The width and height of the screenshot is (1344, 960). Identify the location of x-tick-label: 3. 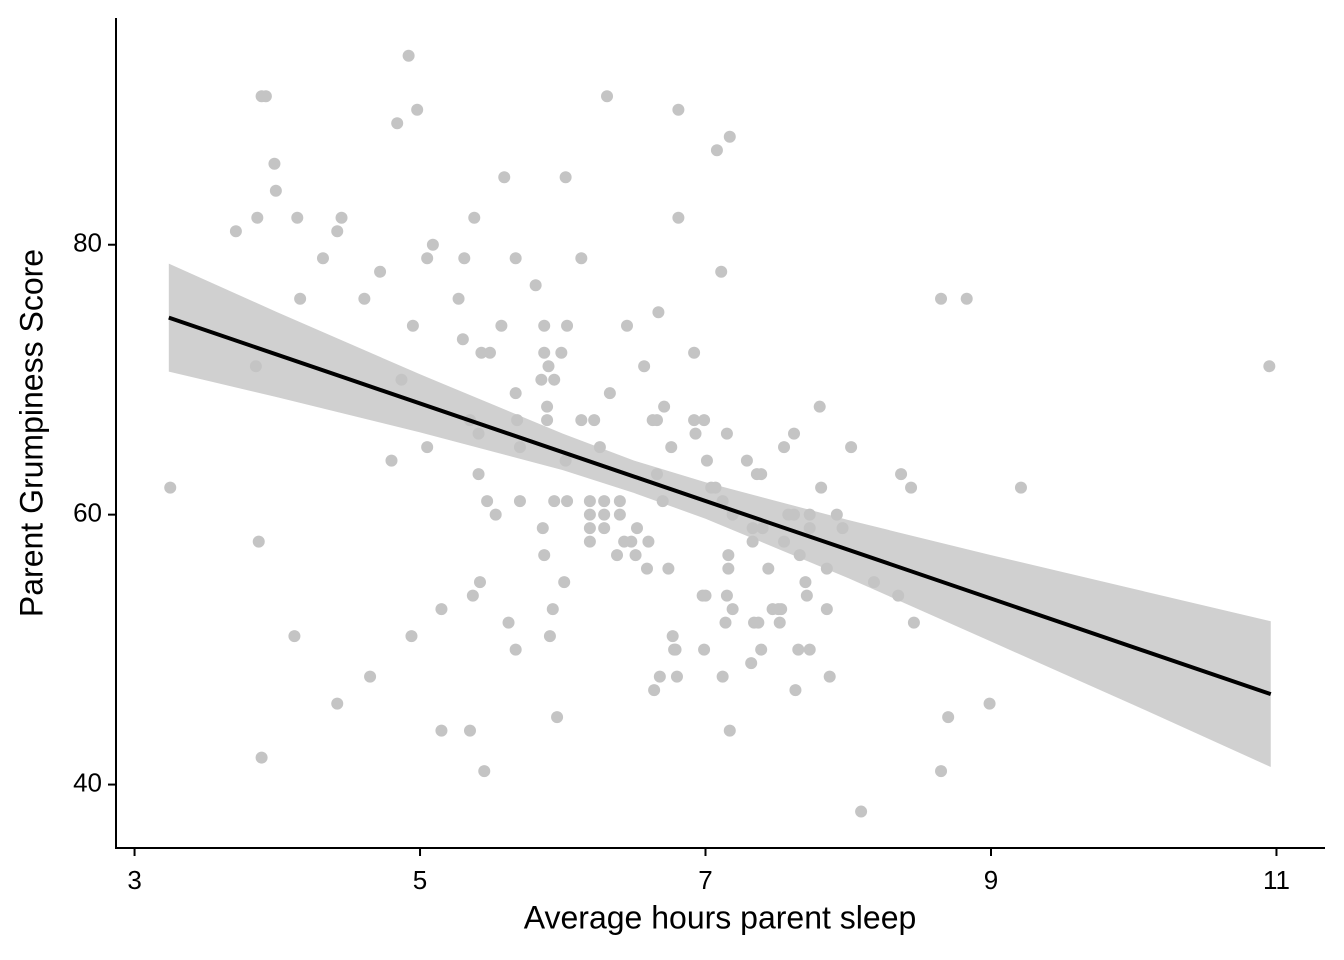
(134, 880).